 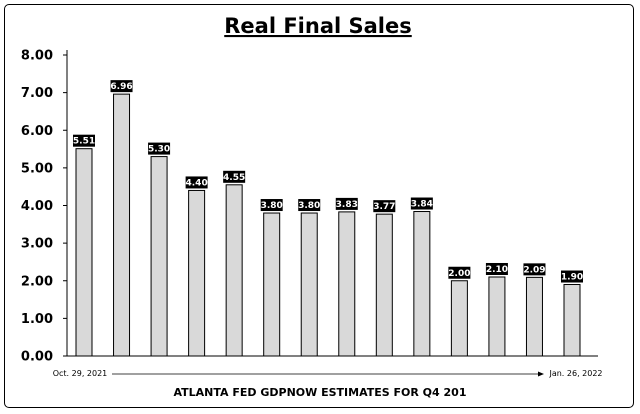 I want to click on data-label: 3.83, so click(x=347, y=205).